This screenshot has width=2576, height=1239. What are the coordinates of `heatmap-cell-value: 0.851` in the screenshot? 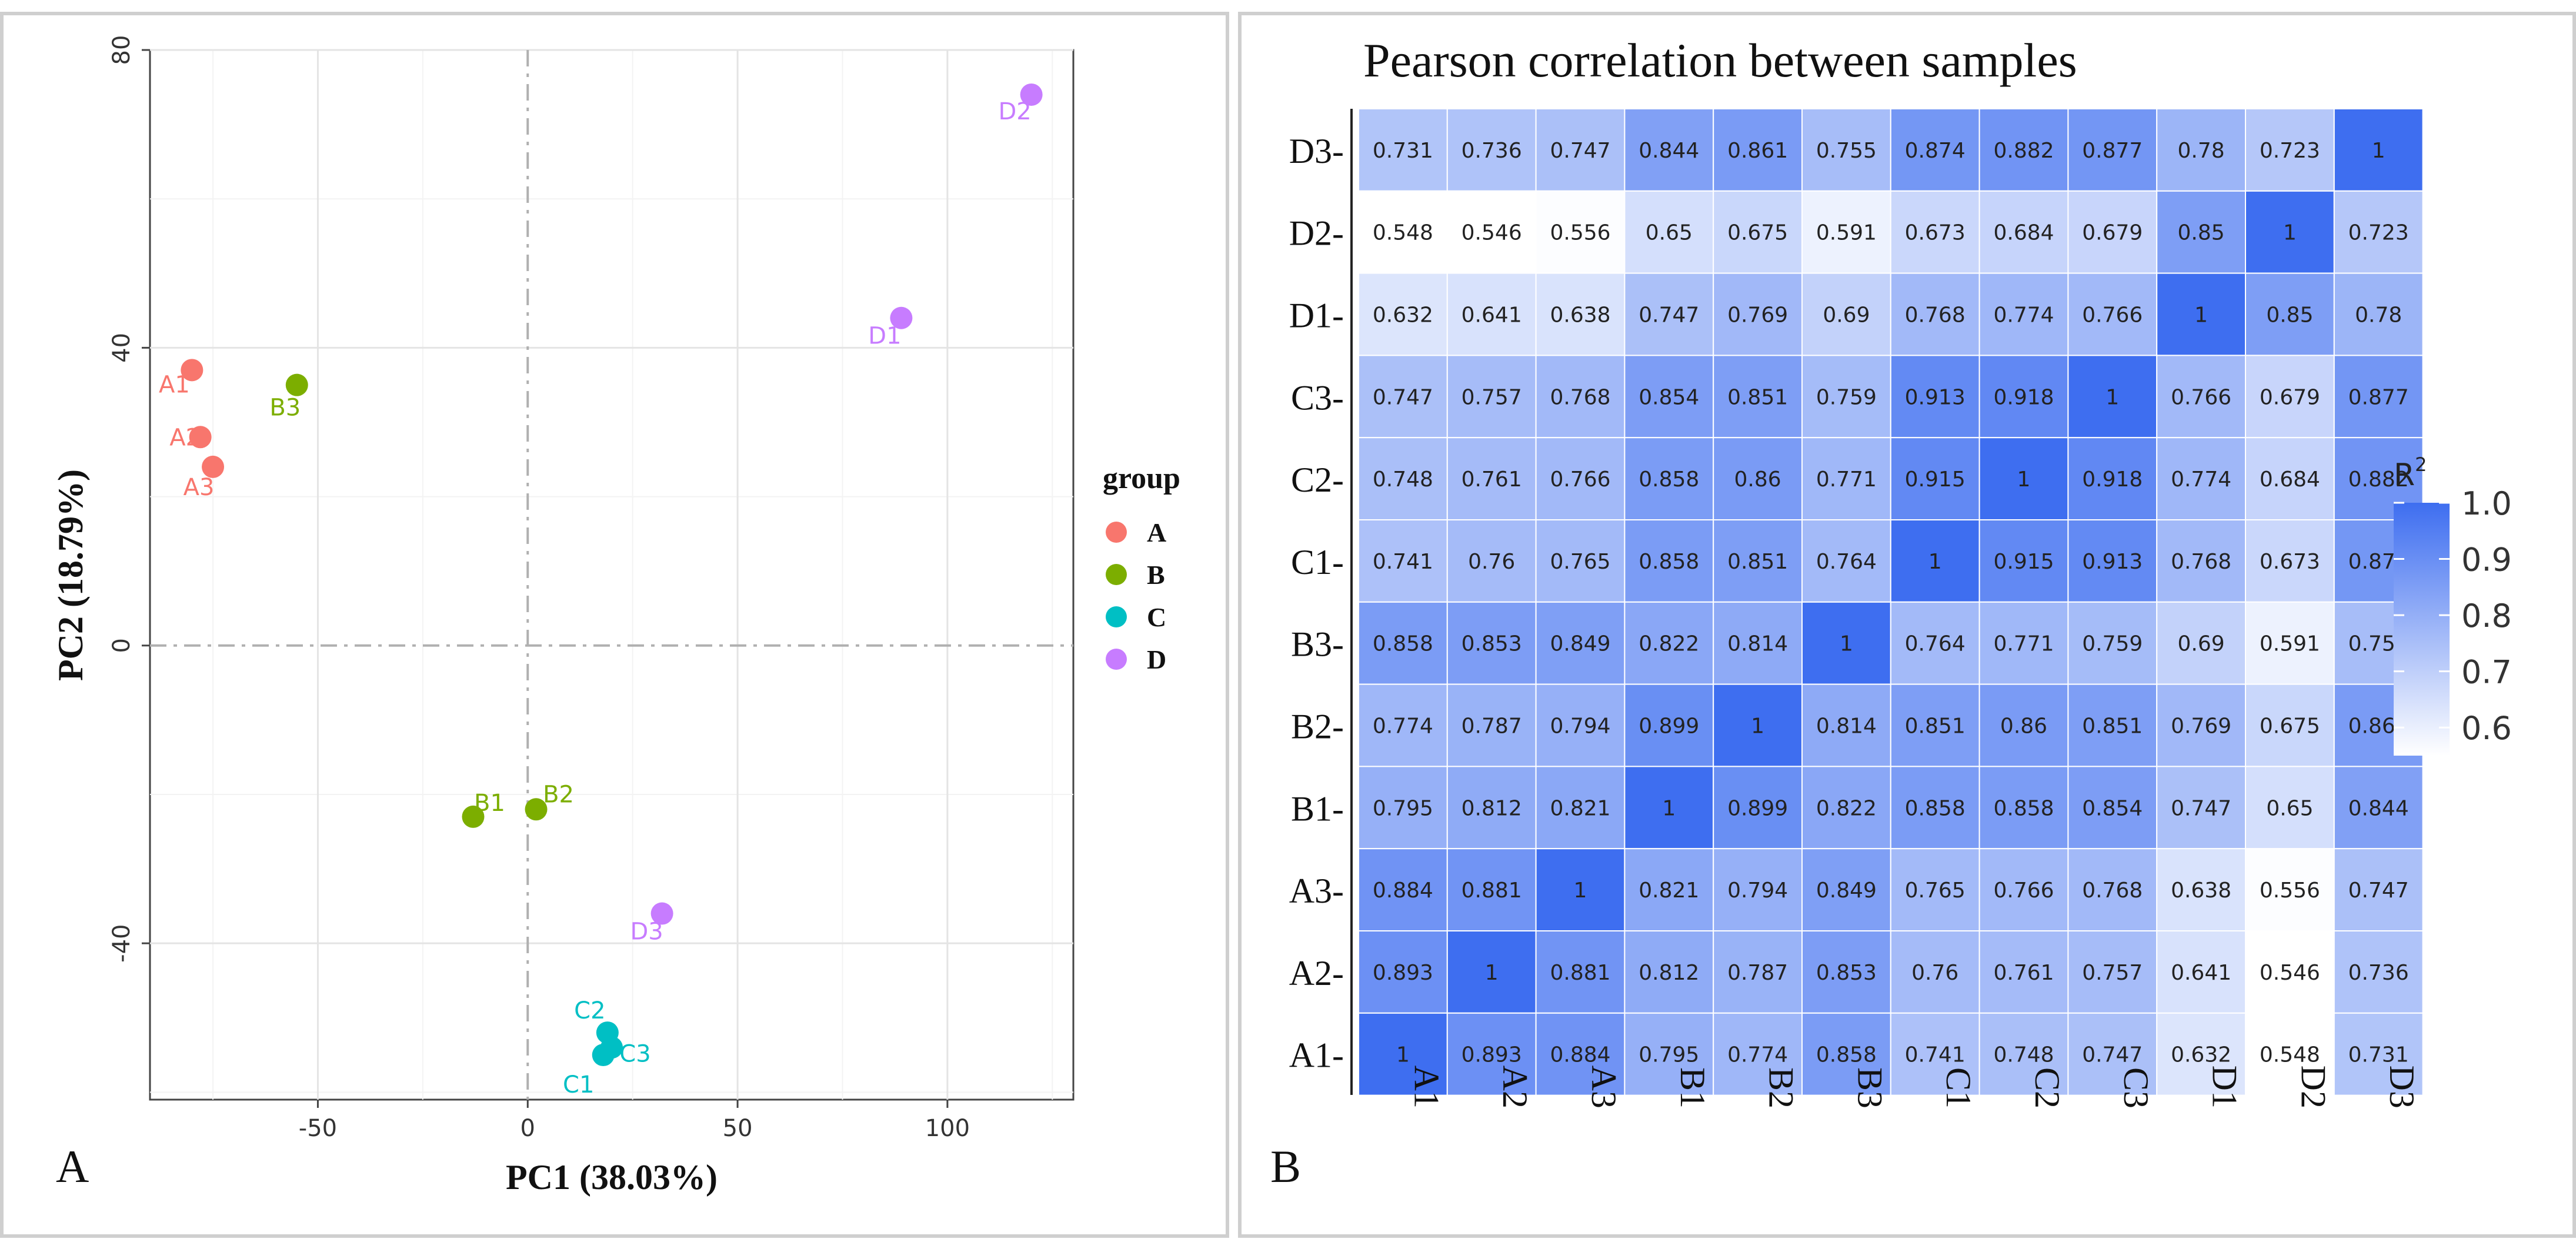 It's located at (1757, 397).